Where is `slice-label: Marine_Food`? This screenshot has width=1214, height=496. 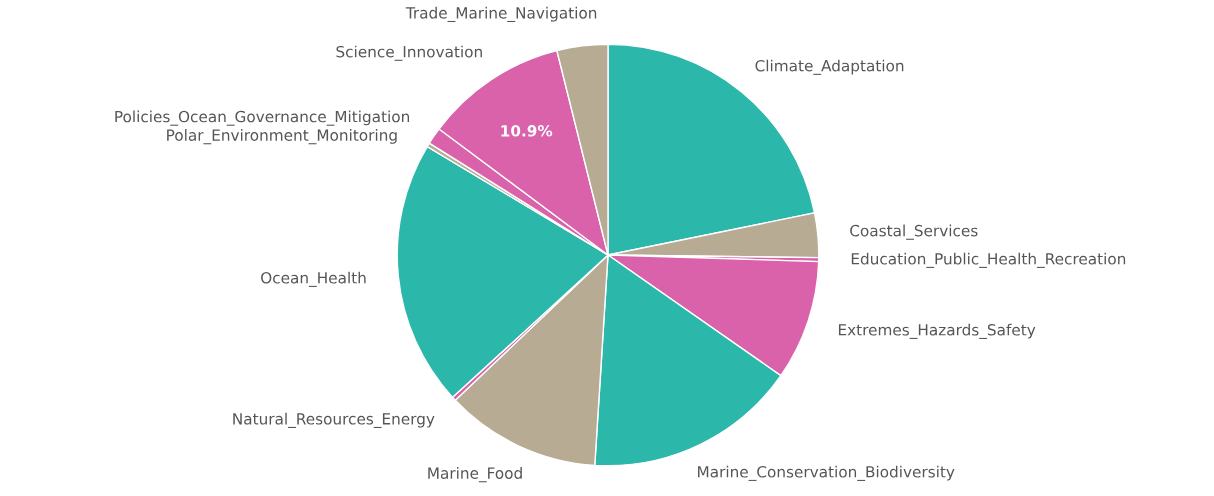
slice-label: Marine_Food is located at coordinates (475, 475).